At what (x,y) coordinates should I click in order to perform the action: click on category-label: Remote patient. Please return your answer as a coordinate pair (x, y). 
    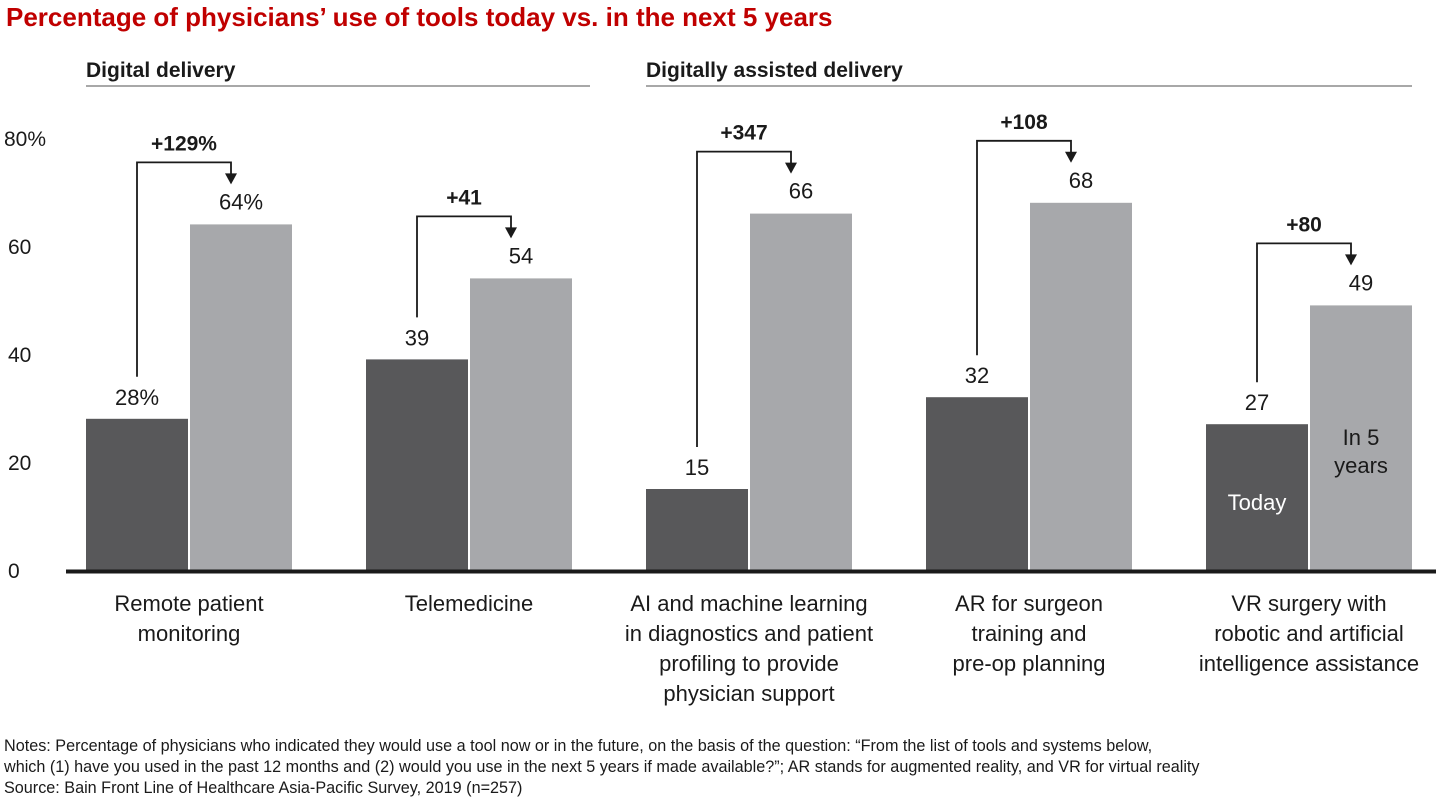
    Looking at the image, I should click on (188, 603).